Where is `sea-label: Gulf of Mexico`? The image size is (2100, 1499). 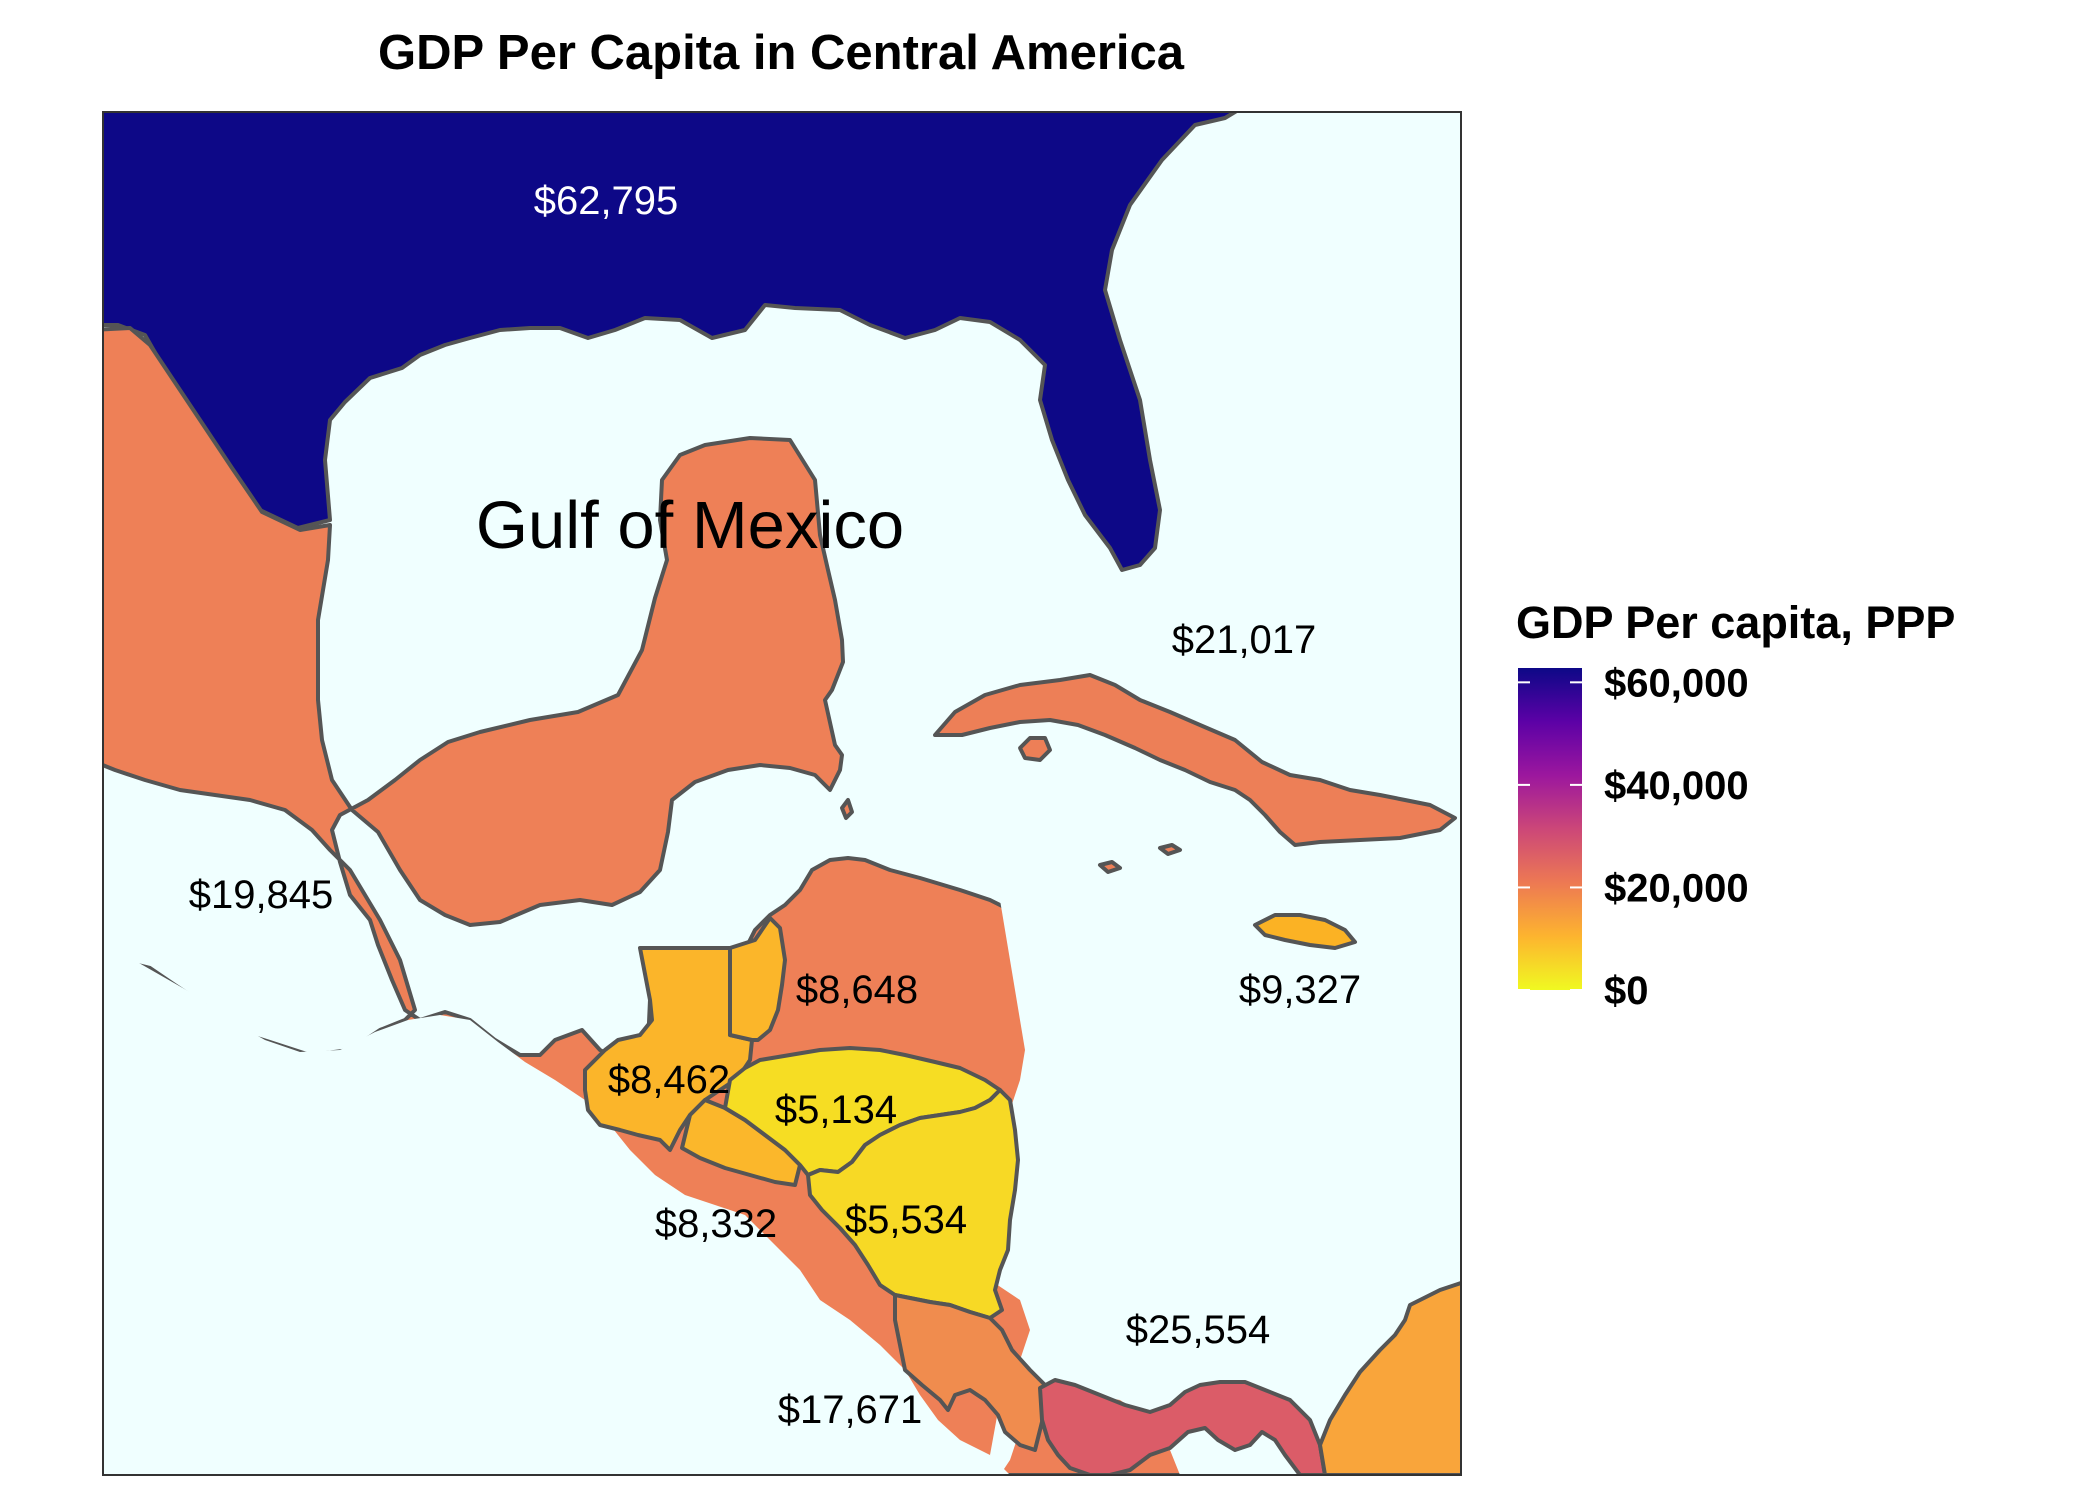
sea-label: Gulf of Mexico is located at coordinates (690, 525).